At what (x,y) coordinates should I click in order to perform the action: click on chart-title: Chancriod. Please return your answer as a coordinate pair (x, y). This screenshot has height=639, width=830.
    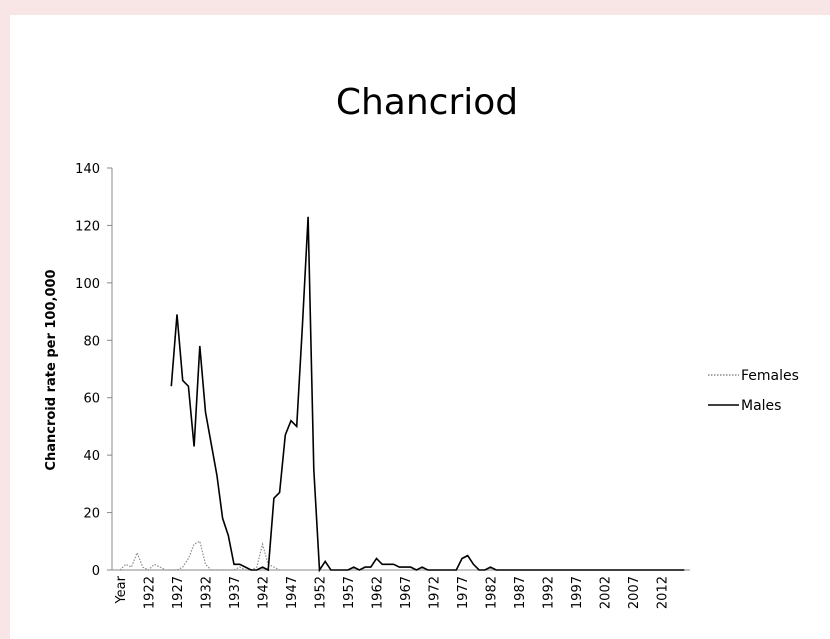
    Looking at the image, I should click on (427, 102).